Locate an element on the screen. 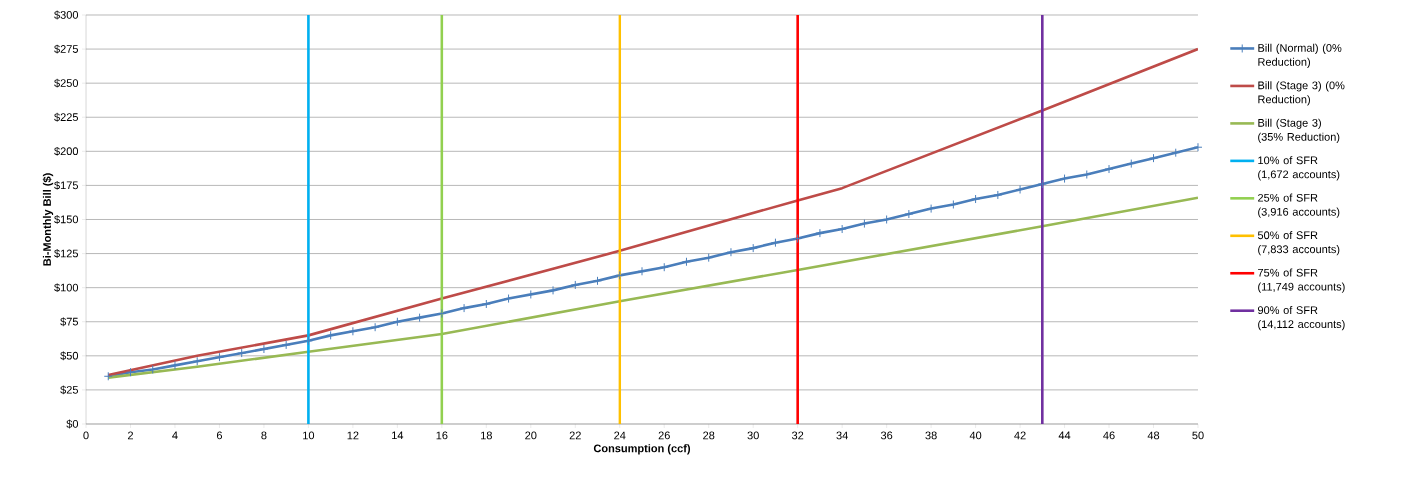 The width and height of the screenshot is (1421, 492). legend-label: 90% of SFR (14,112 accounts) is located at coordinates (1301, 318).